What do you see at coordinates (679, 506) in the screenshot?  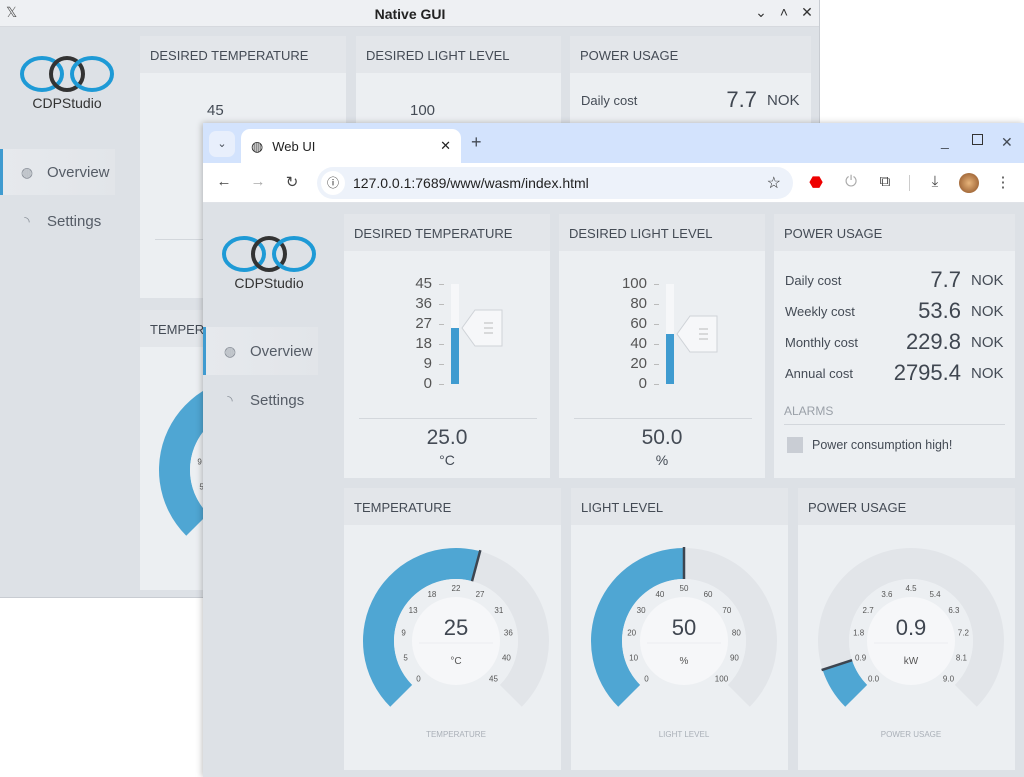 I see `panel-title: LIGHT LEVEL` at bounding box center [679, 506].